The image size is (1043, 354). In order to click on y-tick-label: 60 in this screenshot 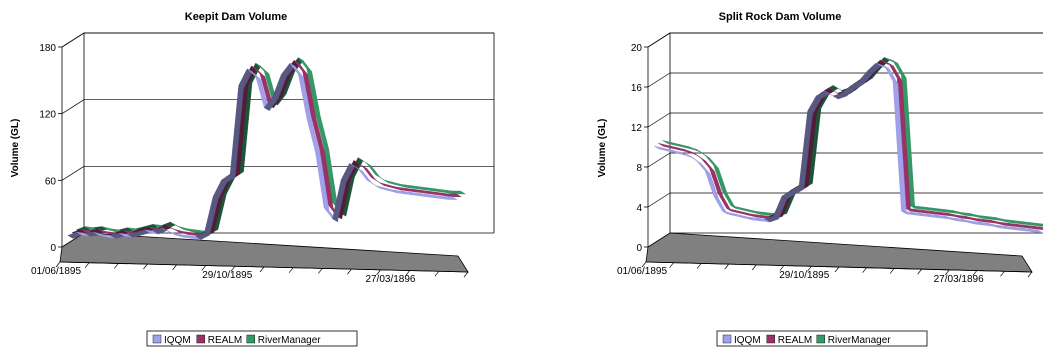, I will do `click(51, 181)`.